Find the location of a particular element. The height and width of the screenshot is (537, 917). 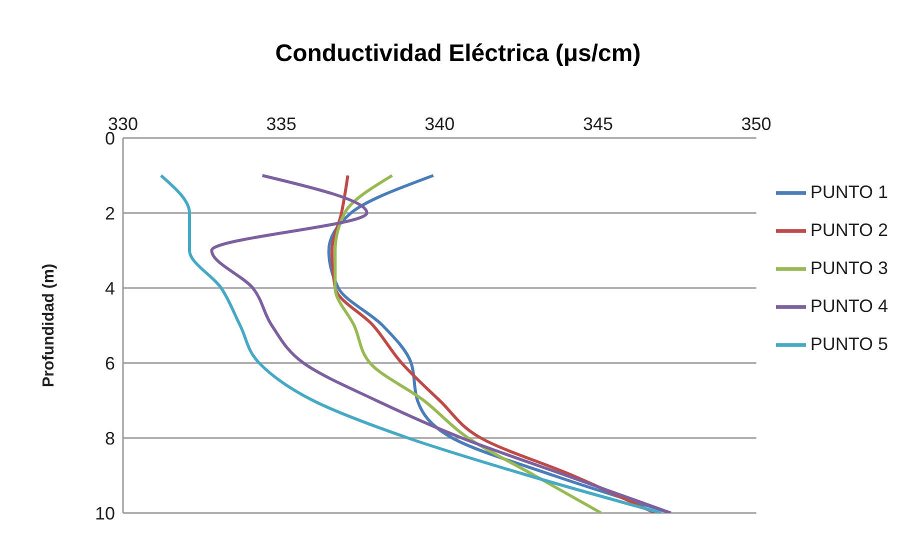

legend-label: PUNTO 4 is located at coordinates (849, 306).